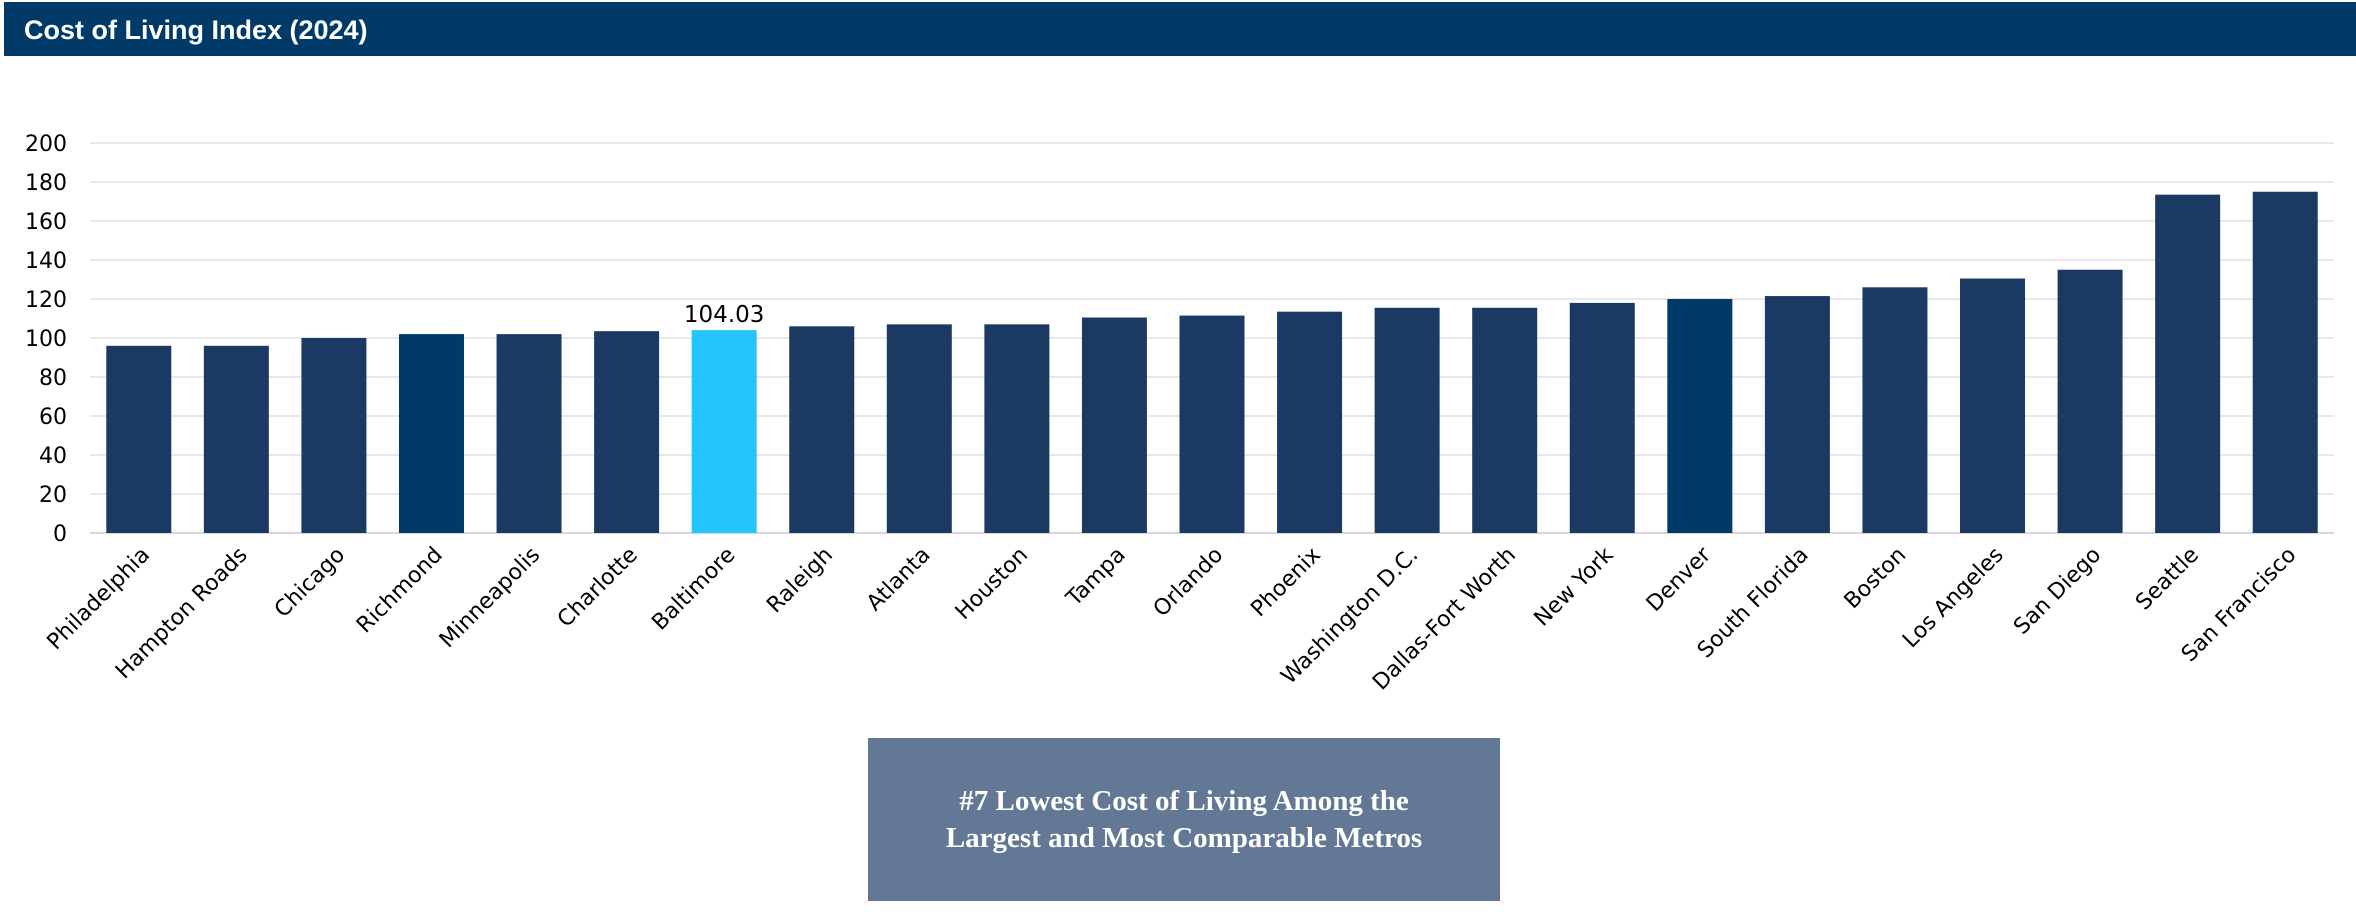 The height and width of the screenshot is (920, 2356). What do you see at coordinates (46, 222) in the screenshot?
I see `y-tick-label-160: 160` at bounding box center [46, 222].